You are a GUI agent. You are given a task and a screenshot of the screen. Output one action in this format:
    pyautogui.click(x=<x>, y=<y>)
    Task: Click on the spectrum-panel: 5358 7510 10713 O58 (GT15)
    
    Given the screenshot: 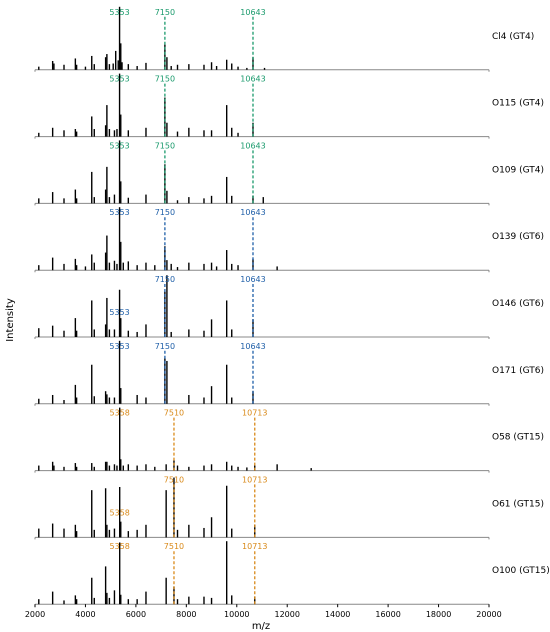 What is the action you would take?
    pyautogui.click(x=289, y=440)
    